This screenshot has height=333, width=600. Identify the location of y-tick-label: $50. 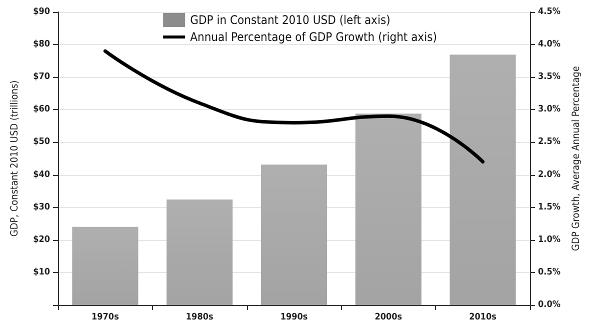
(41, 142).